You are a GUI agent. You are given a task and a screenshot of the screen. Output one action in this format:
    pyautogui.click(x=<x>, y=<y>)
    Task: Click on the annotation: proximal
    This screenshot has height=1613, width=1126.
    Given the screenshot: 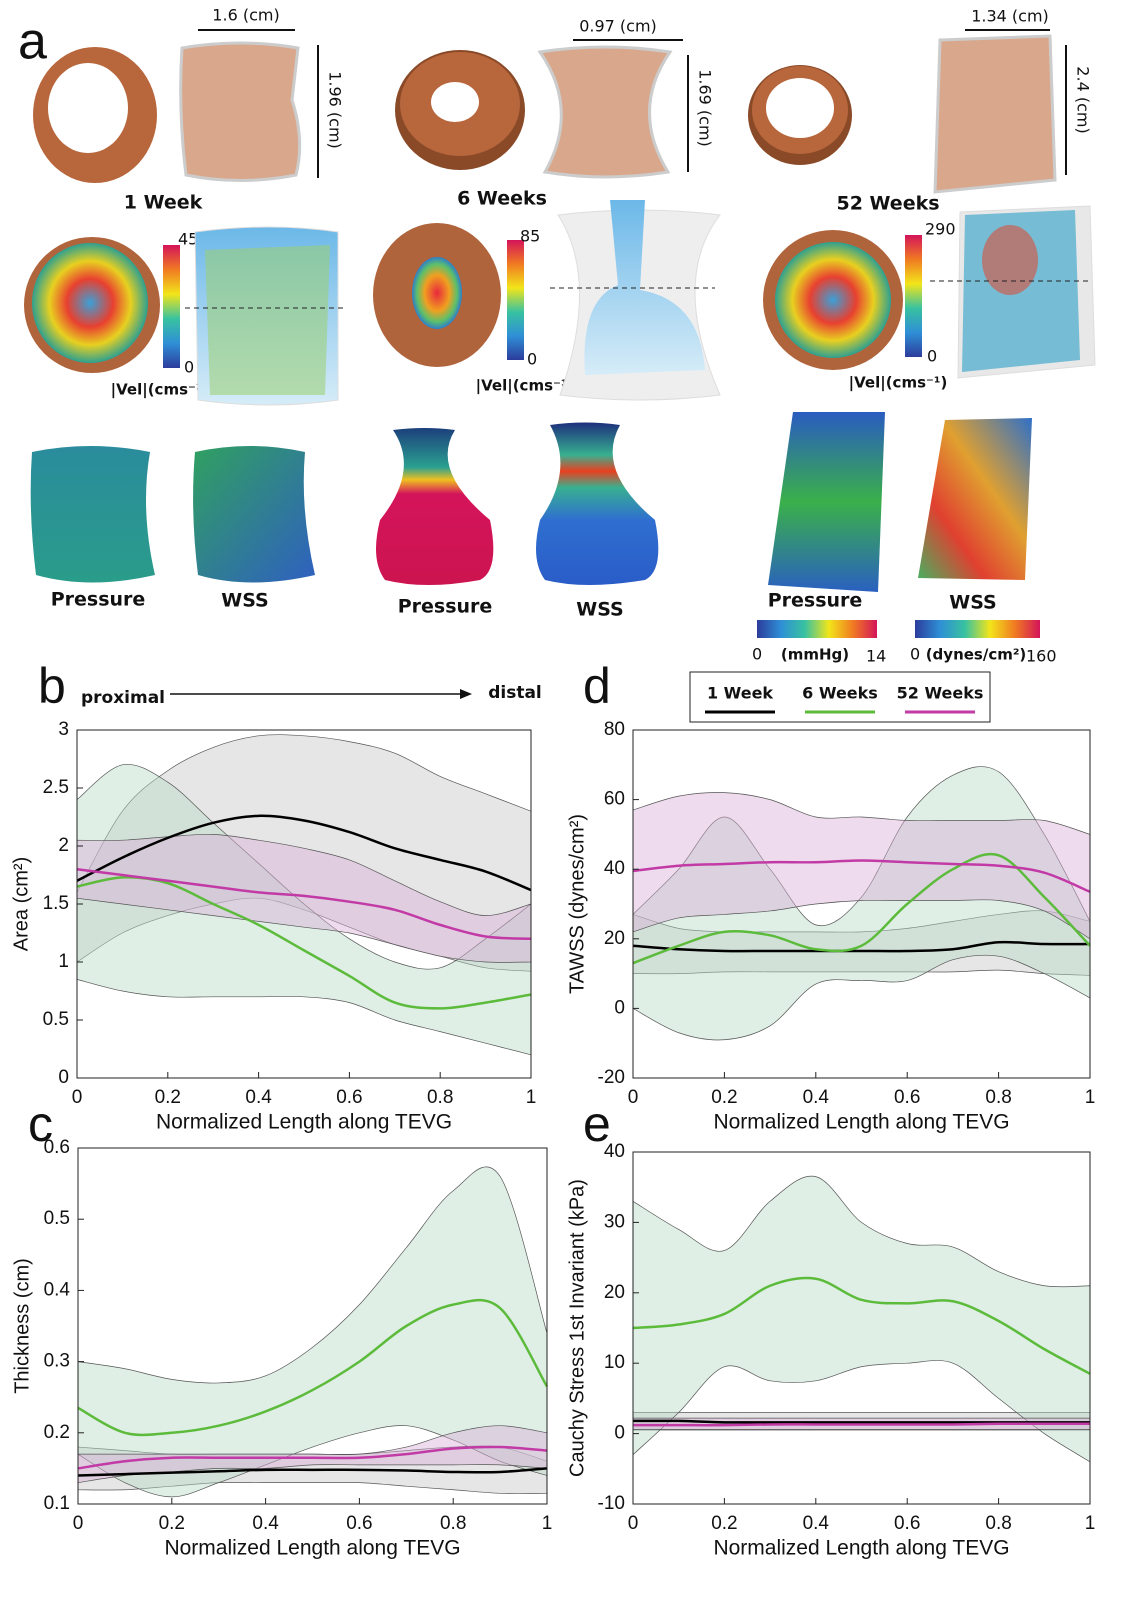 What is the action you would take?
    pyautogui.click(x=123, y=698)
    